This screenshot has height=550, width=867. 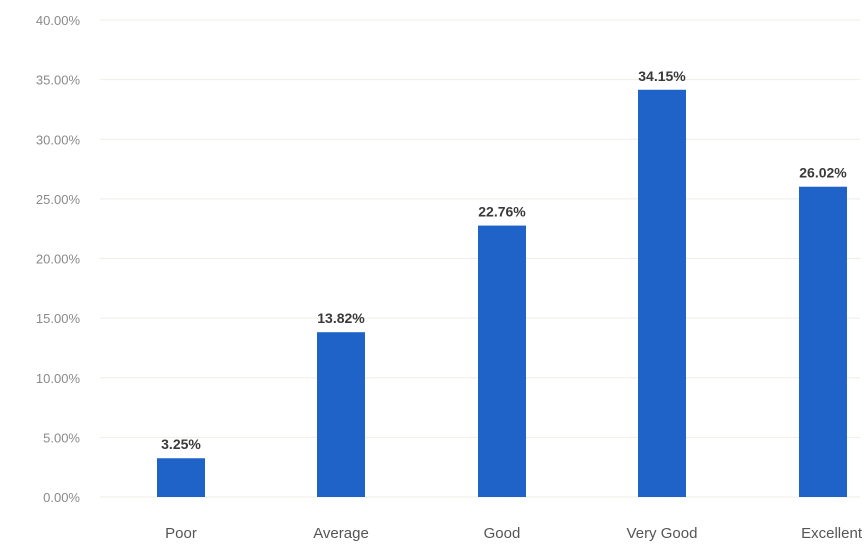 I want to click on x-category-label: Very Good, so click(x=662, y=533).